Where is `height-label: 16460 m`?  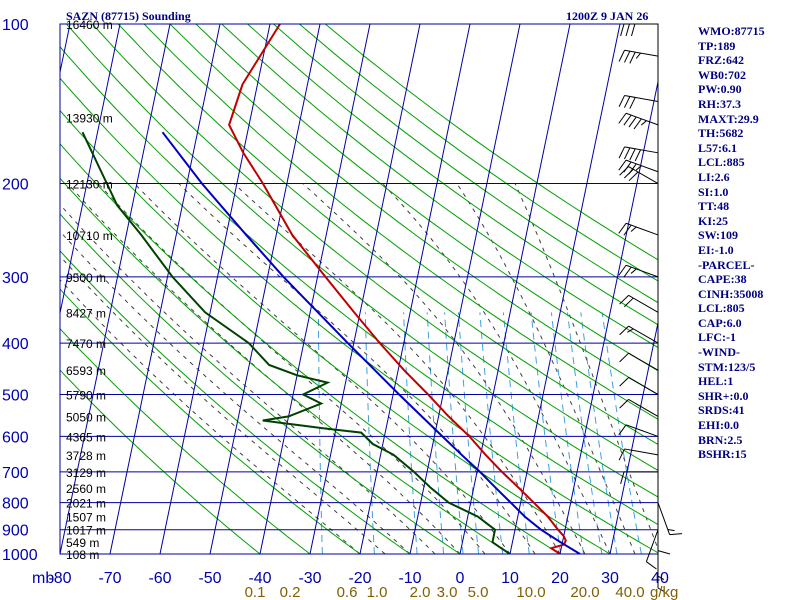 height-label: 16460 m is located at coordinates (89, 25).